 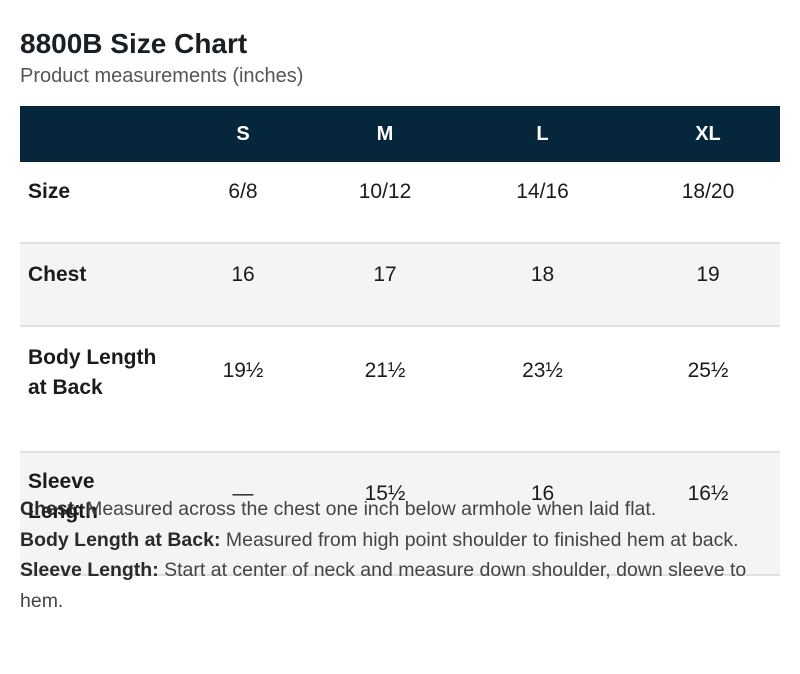 What do you see at coordinates (542, 285) in the screenshot?
I see `table-cell: 18` at bounding box center [542, 285].